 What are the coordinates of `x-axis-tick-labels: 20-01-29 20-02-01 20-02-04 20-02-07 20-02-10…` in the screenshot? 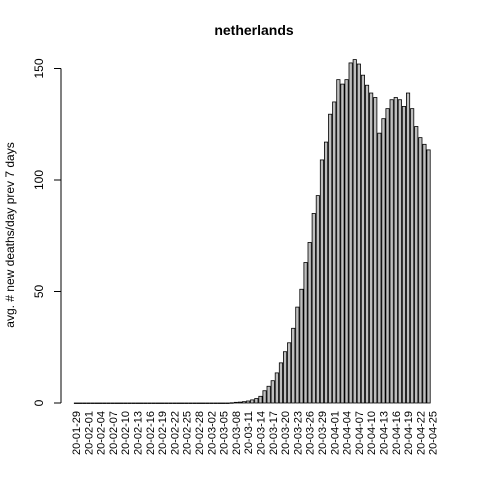 It's located at (255, 433).